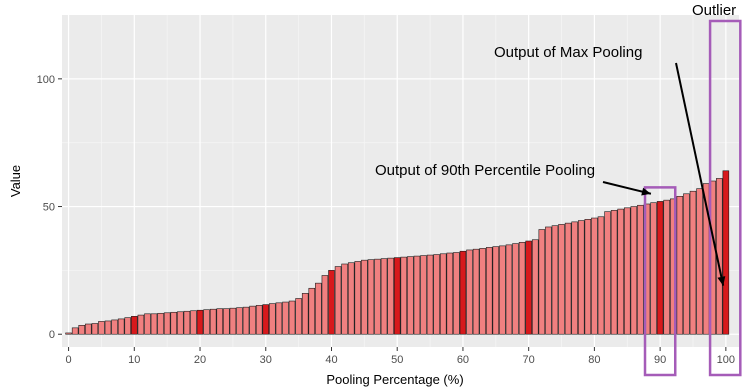 The height and width of the screenshot is (391, 744). Describe the element at coordinates (568, 52) in the screenshot. I see `annotation-max-pooling: Output of Max Pooling` at that location.